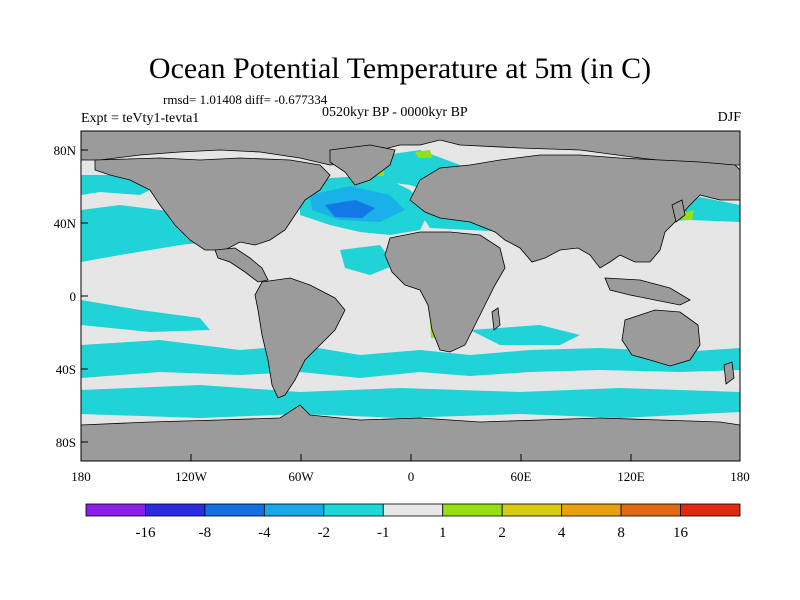  Describe the element at coordinates (73, 296) in the screenshot. I see `lat-label: 0` at that location.